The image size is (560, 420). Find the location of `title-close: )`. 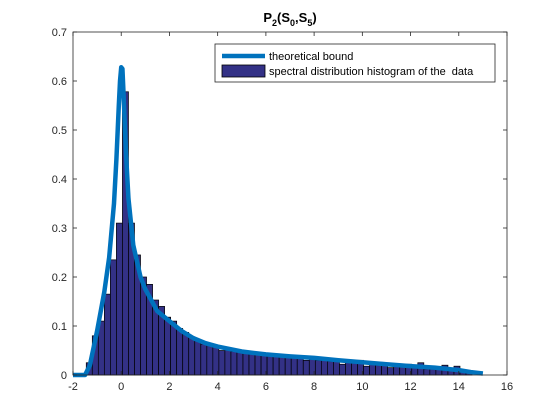

title-close: ) is located at coordinates (314, 17).